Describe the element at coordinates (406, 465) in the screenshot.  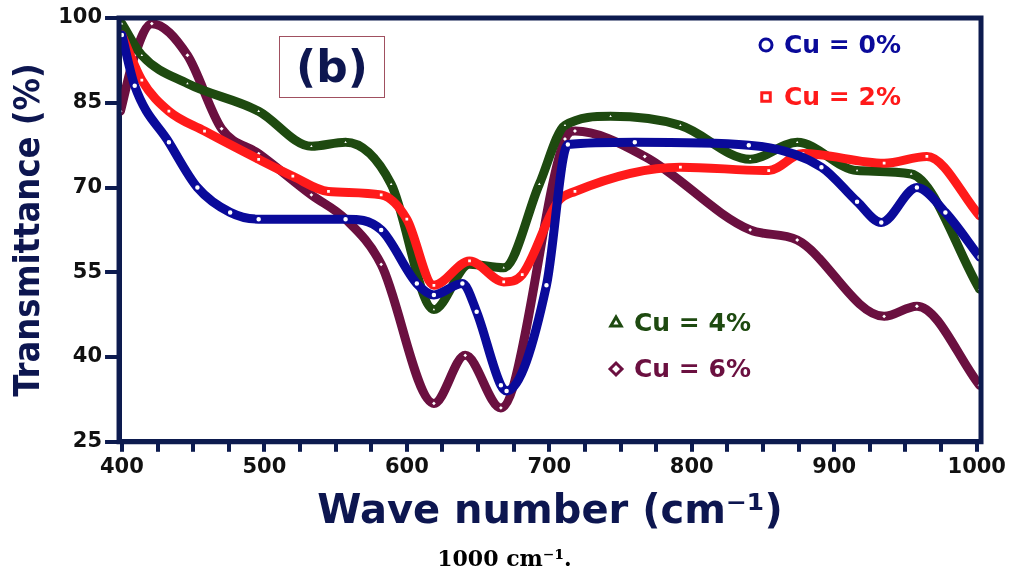
I see `x-tick-label: 600` at that location.